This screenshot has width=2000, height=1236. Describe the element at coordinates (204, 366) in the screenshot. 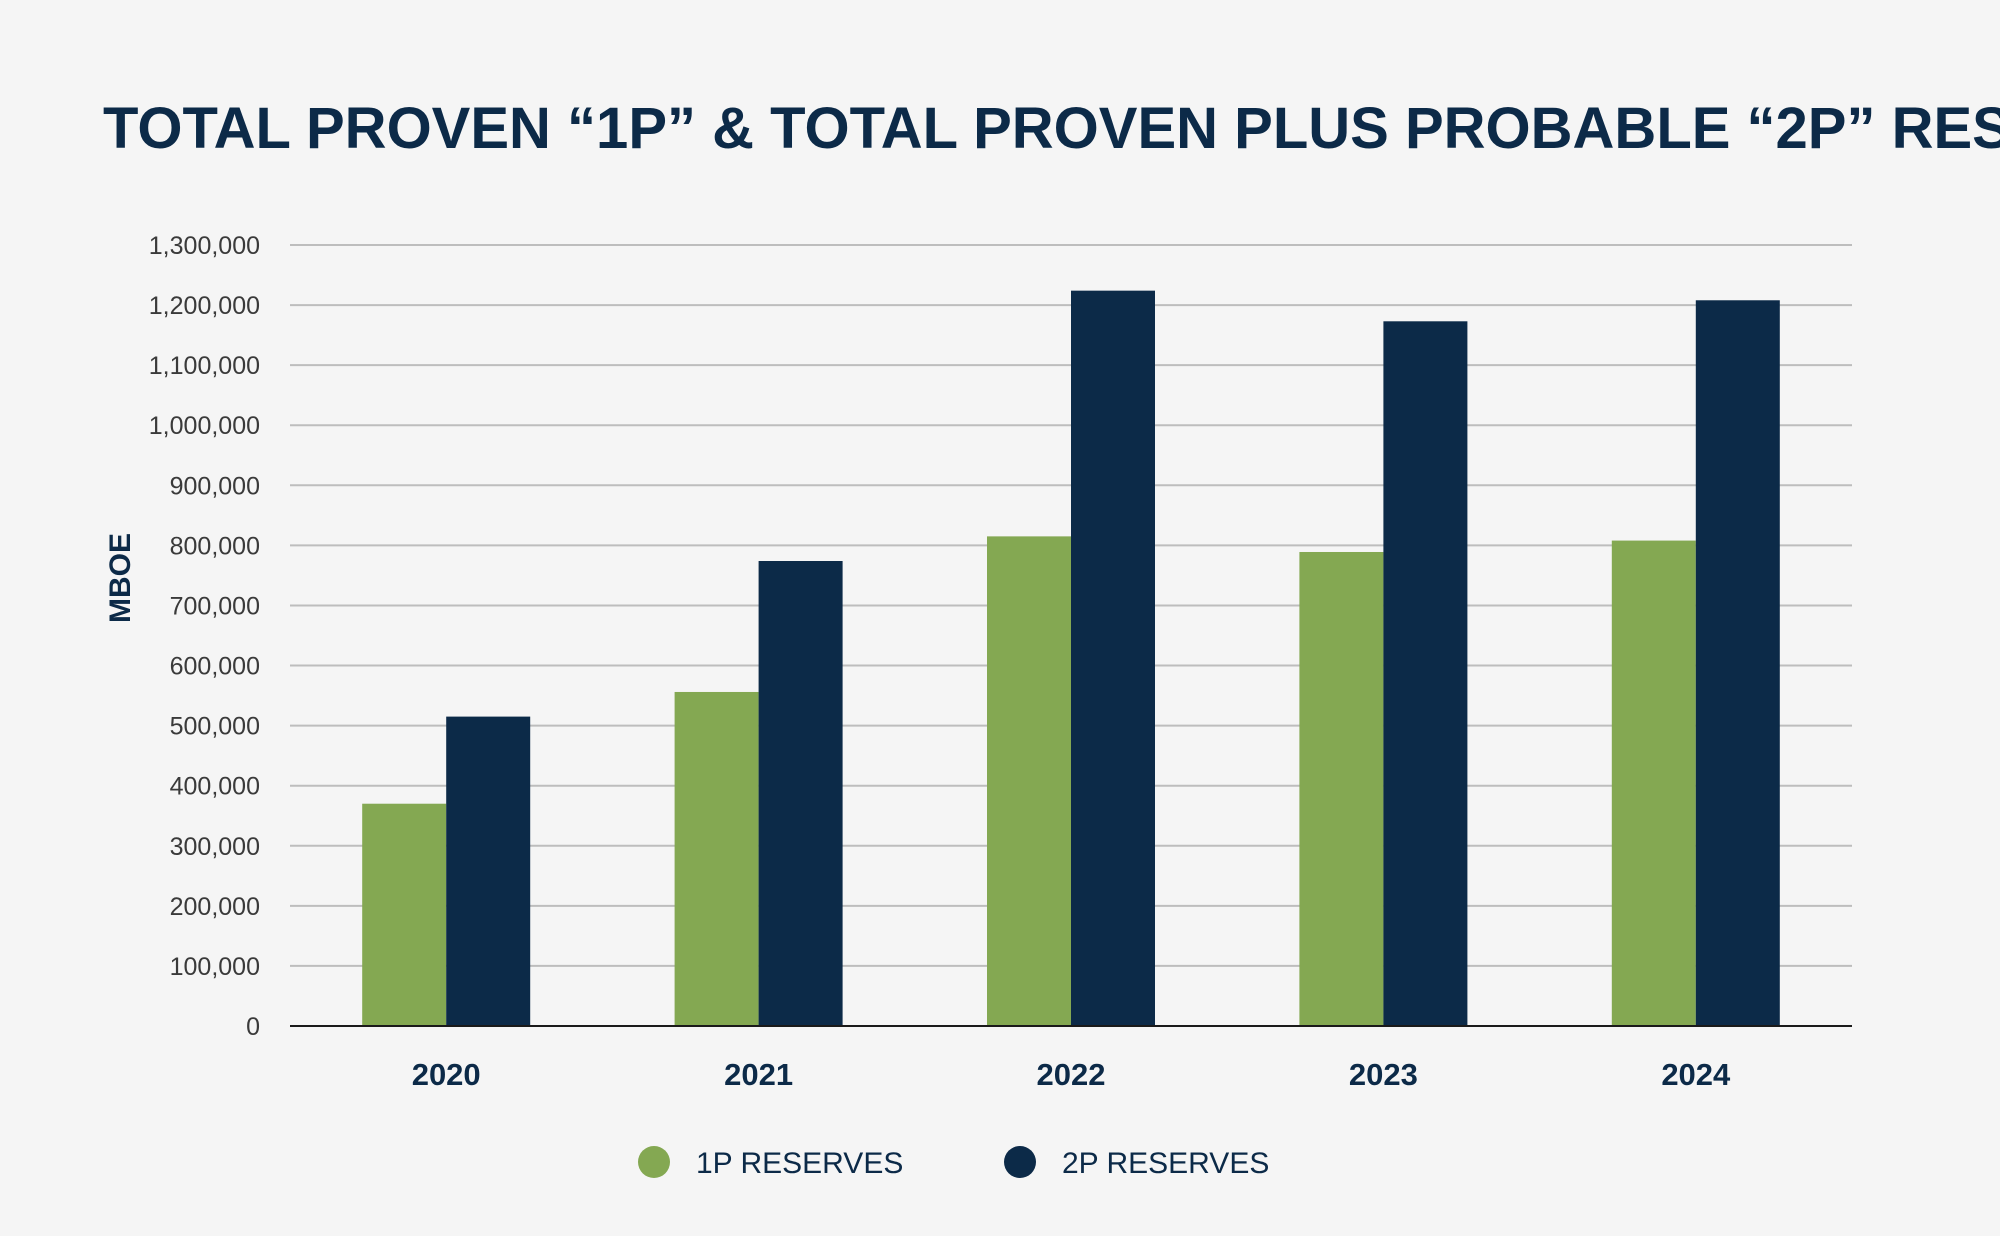

I see `y-tick-label: 1,100,000` at that location.